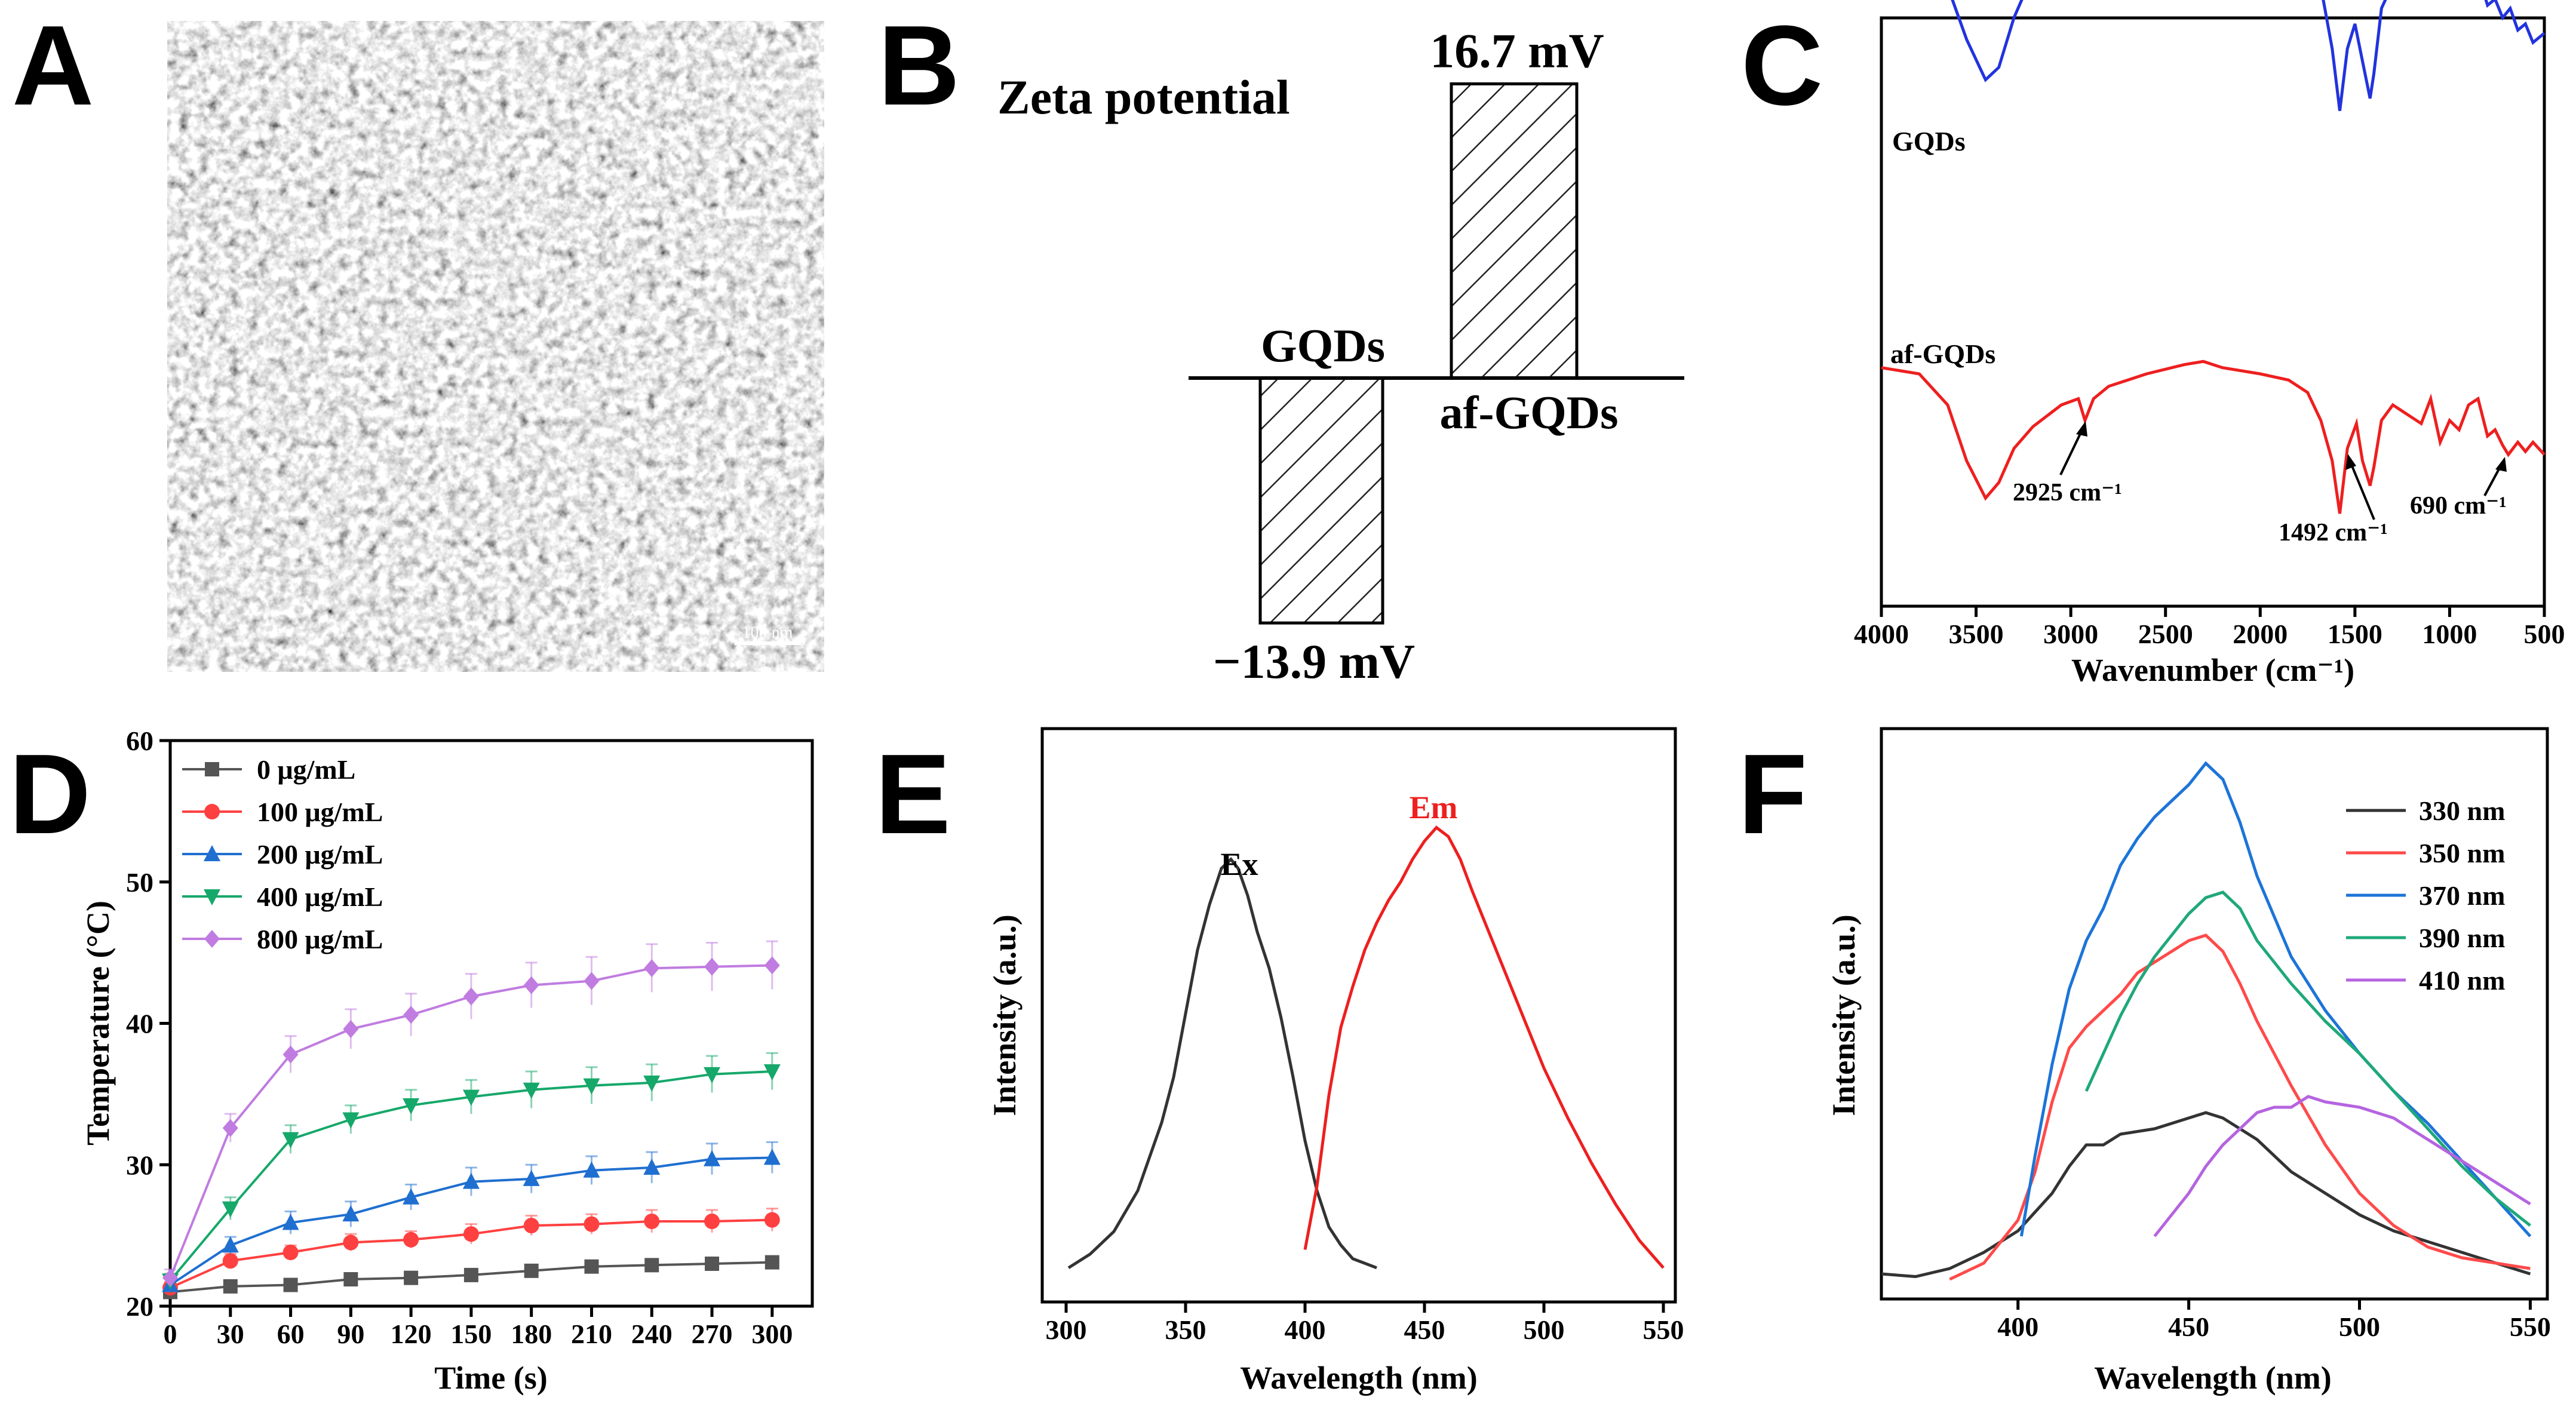  Describe the element at coordinates (1663, 1330) in the screenshot. I see `exem-x-tick-label: 550` at that location.